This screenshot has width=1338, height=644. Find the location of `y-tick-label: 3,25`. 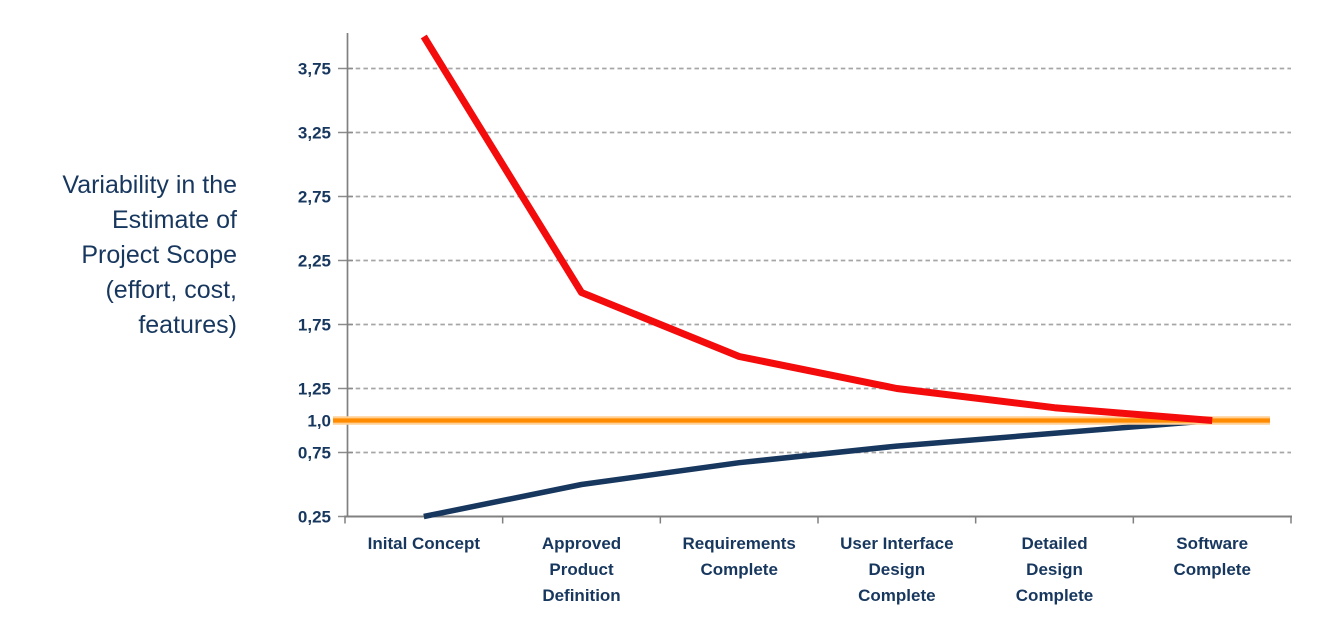

y-tick-label: 3,25 is located at coordinates (314, 133).